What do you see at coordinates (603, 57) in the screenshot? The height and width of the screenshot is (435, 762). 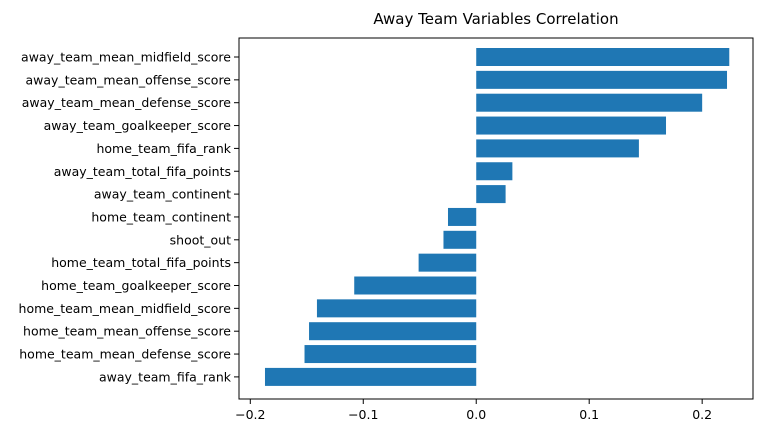 I see `bar-away-team-mean-midfield-score` at bounding box center [603, 57].